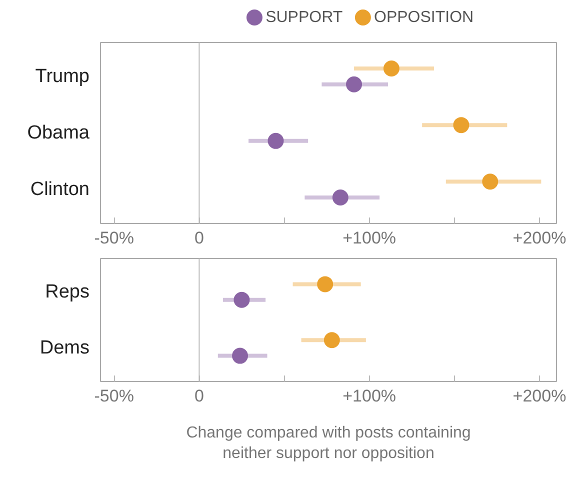 This screenshot has height=489, width=576. What do you see at coordinates (60, 189) in the screenshot?
I see `y-tick-label: Clinton` at bounding box center [60, 189].